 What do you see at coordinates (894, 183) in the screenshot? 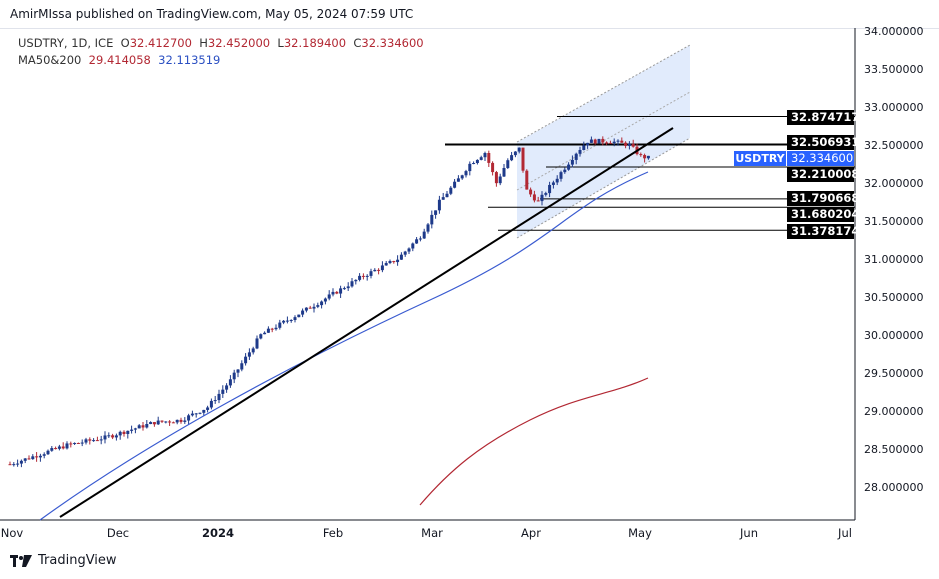
I see `y-tick-label: 32.000000` at bounding box center [894, 183].